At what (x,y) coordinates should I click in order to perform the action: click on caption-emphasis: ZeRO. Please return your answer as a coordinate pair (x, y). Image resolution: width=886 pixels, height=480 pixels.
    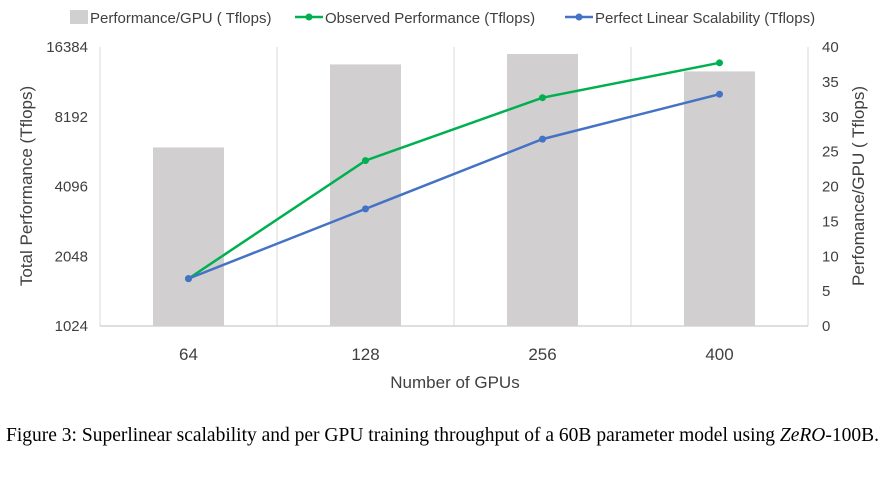
    Looking at the image, I should click on (802, 435).